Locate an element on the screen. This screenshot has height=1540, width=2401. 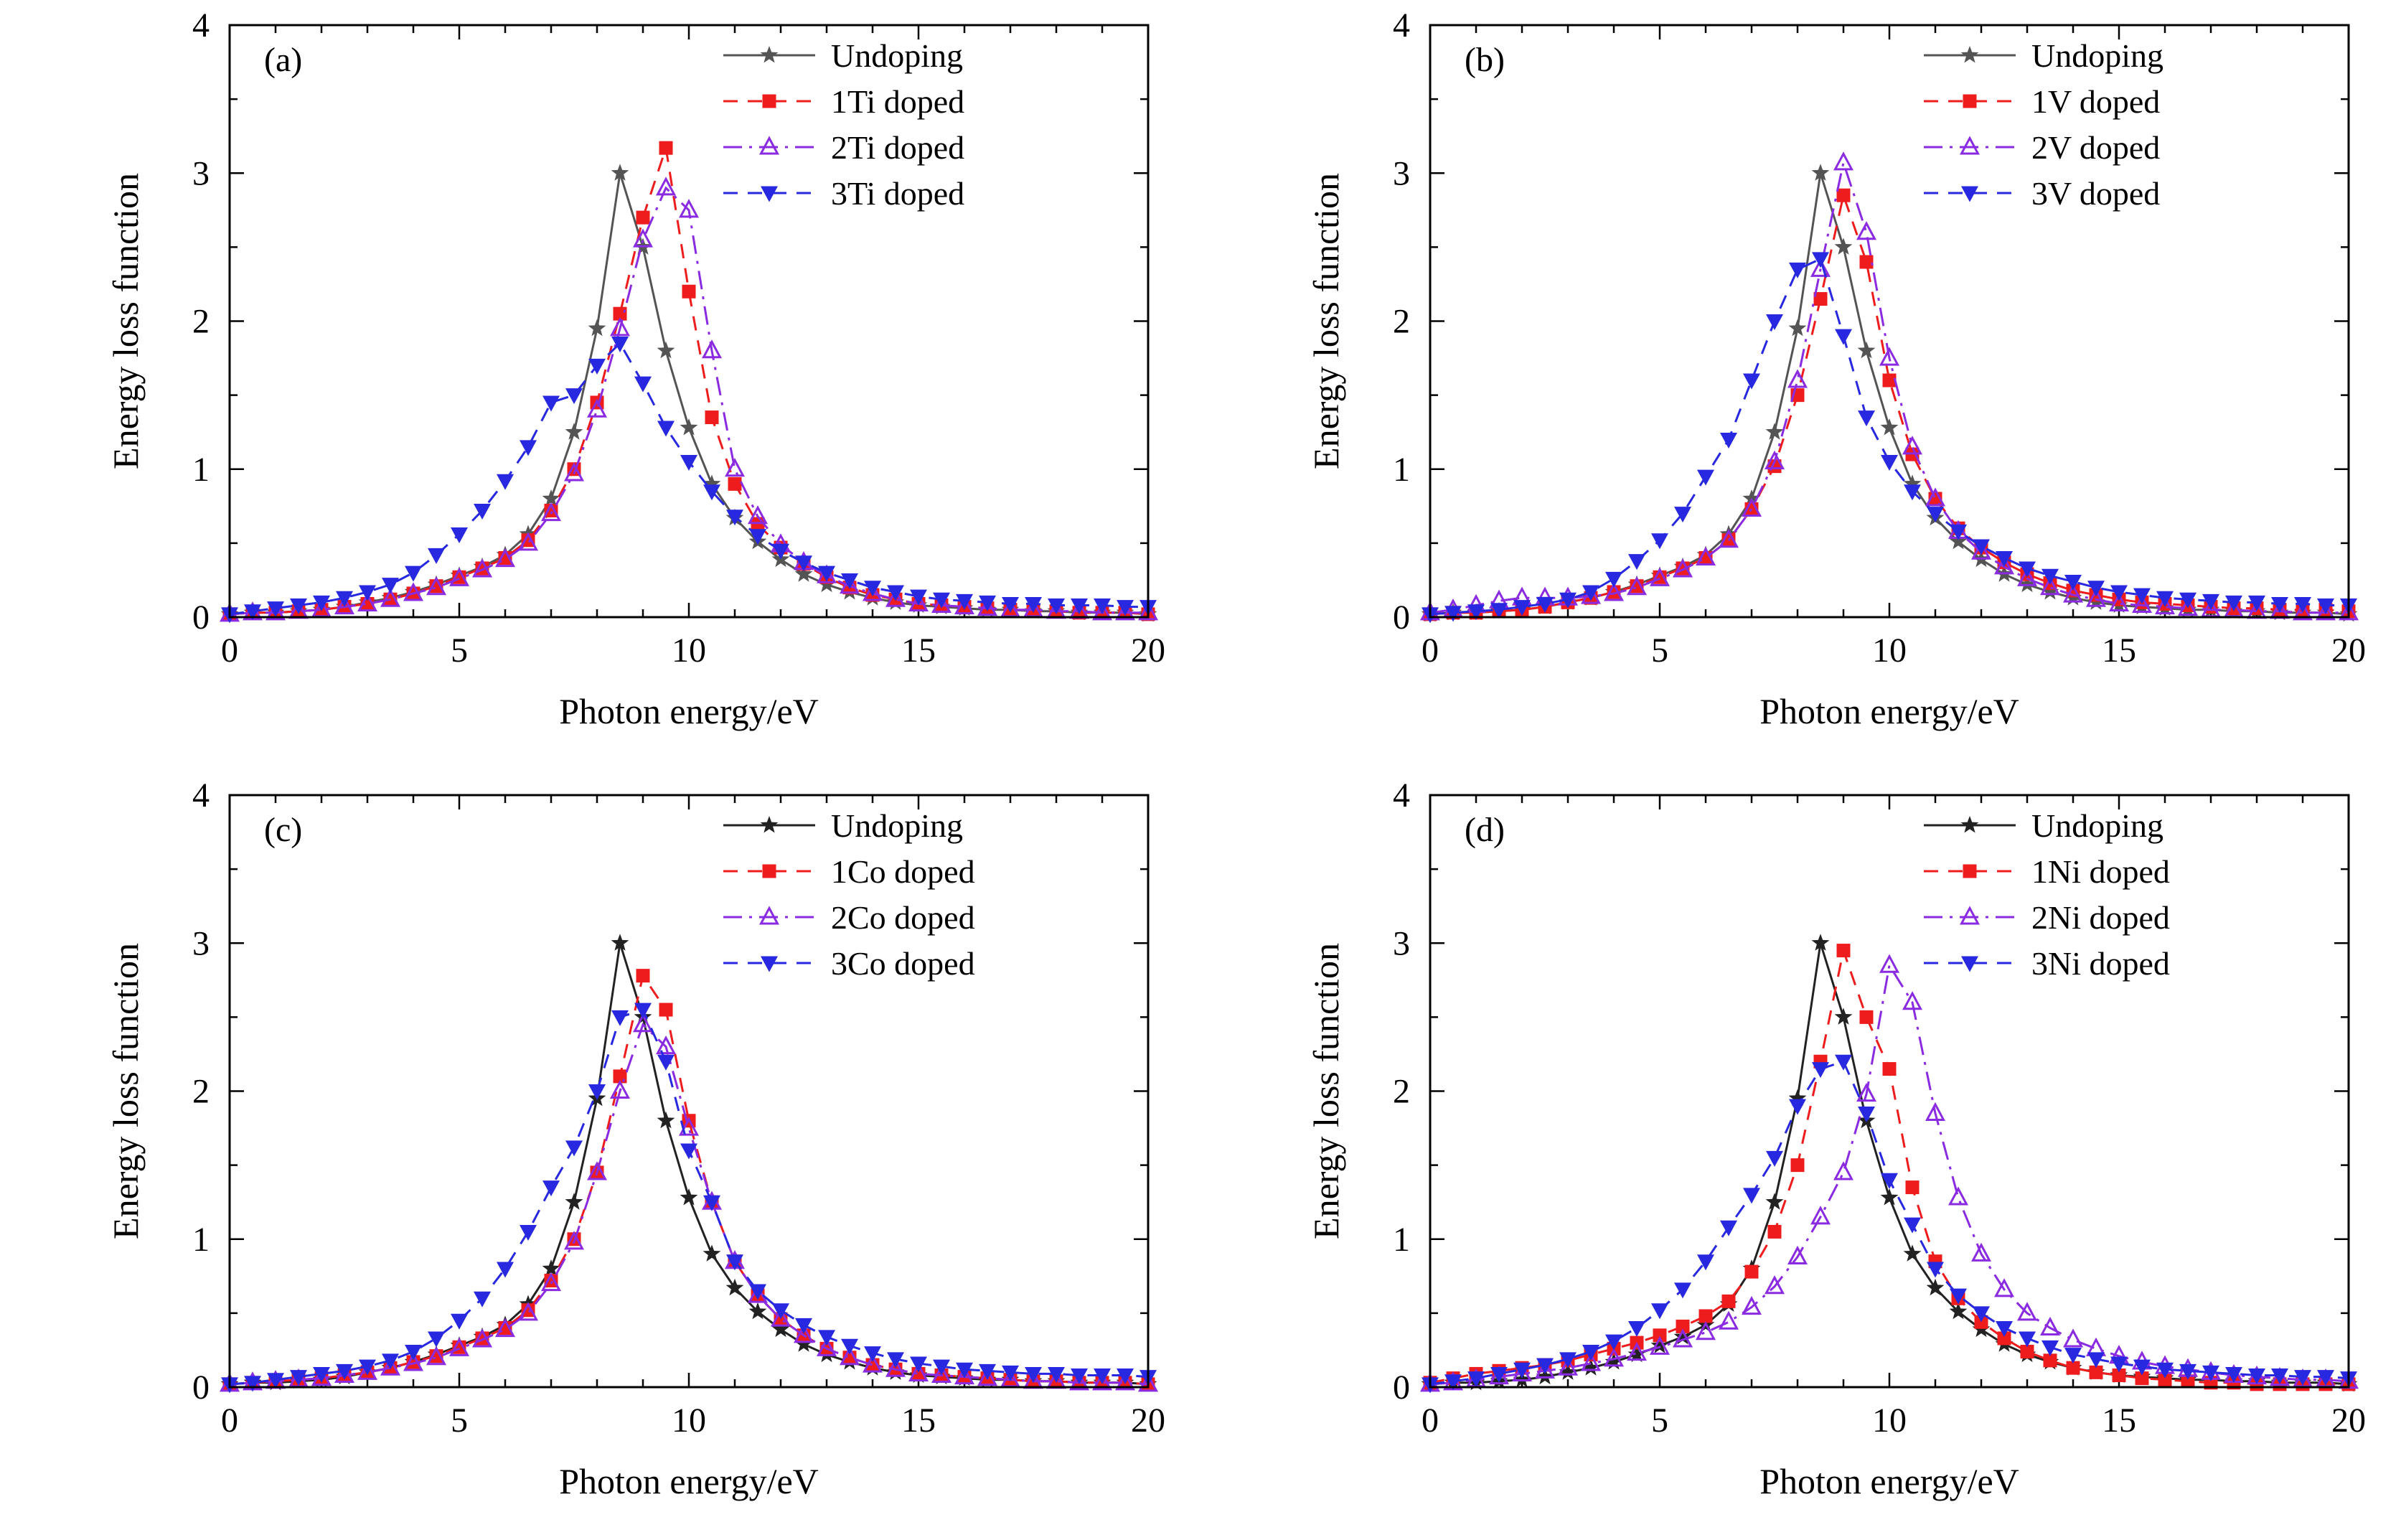
legend-entry: 3V doped is located at coordinates (2042, 193).